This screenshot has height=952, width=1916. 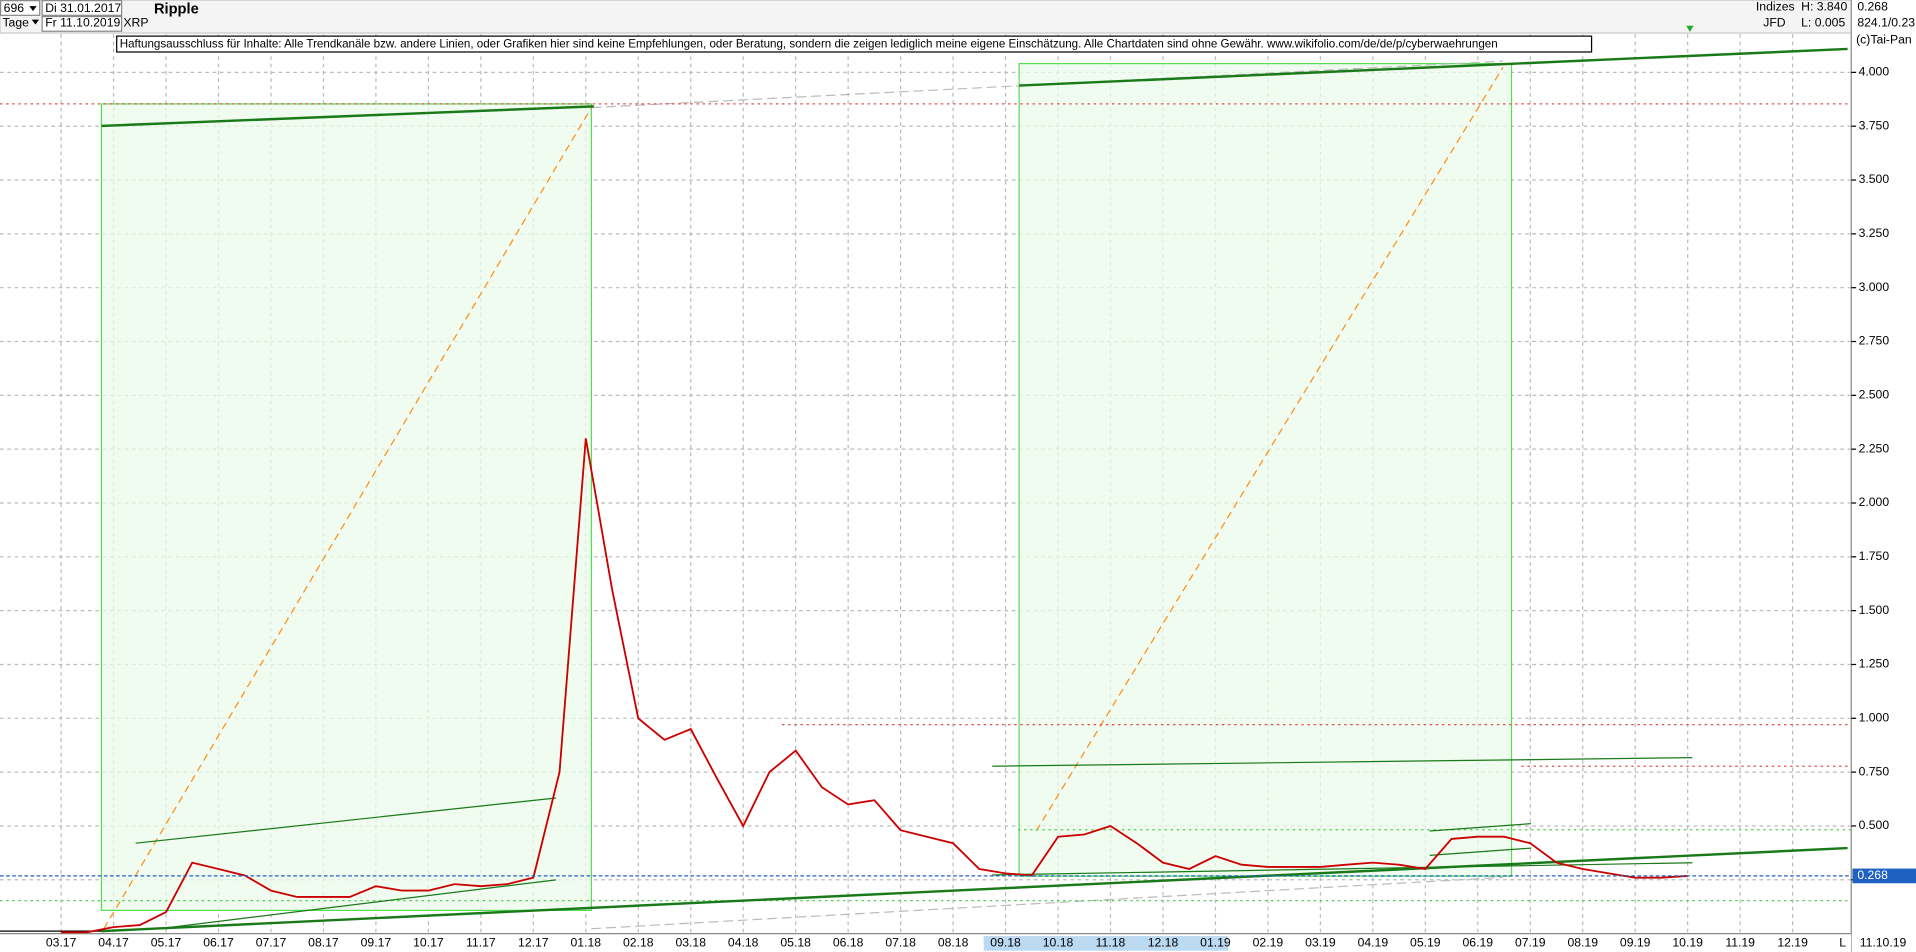 I want to click on last-price-top: 0.268, so click(x=1872, y=7).